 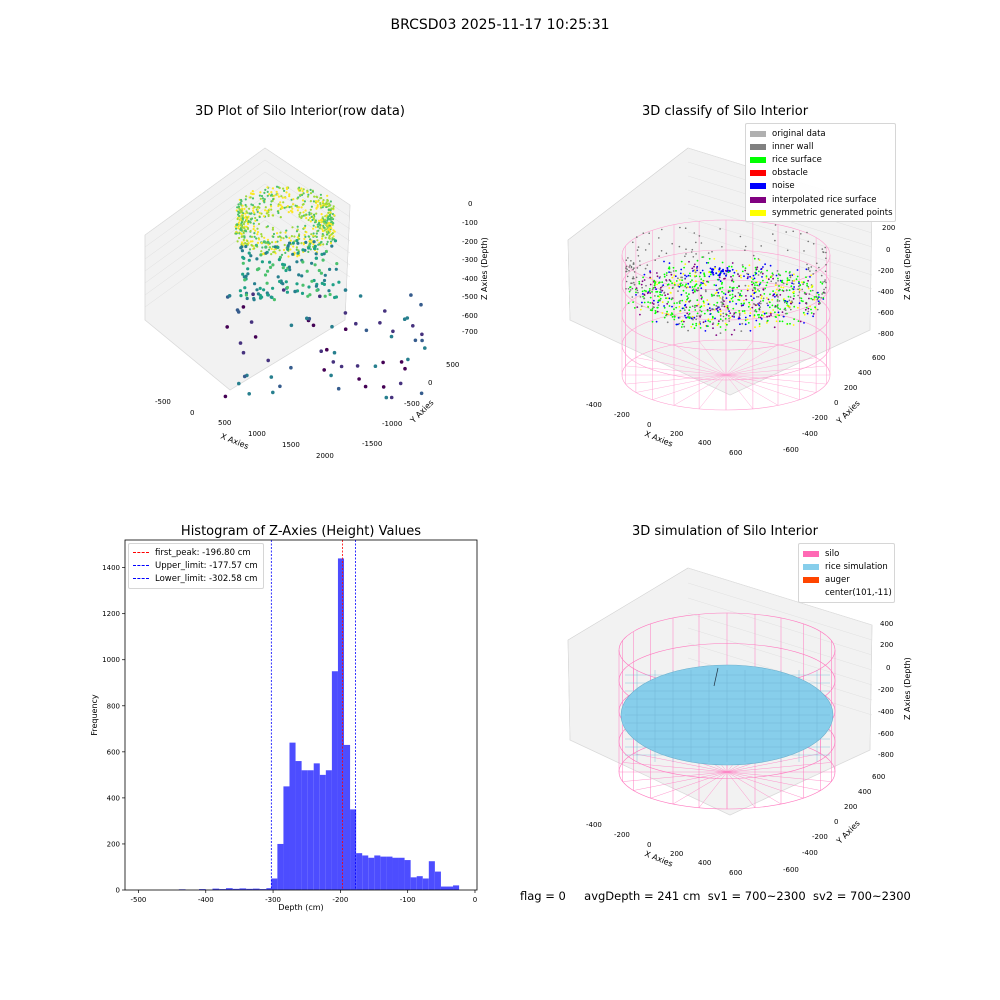 I want to click on panel1-z-ticks: 0 -100 -200 -300 -400 -500 -600 -700, so click(x=470, y=268).